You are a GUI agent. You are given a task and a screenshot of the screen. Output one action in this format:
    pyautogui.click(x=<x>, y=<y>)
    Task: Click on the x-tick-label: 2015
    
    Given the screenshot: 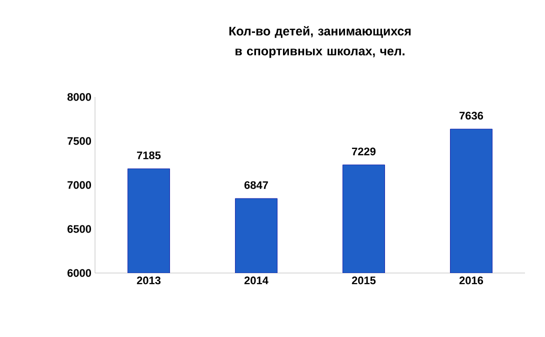 What is the action you would take?
    pyautogui.click(x=364, y=280)
    